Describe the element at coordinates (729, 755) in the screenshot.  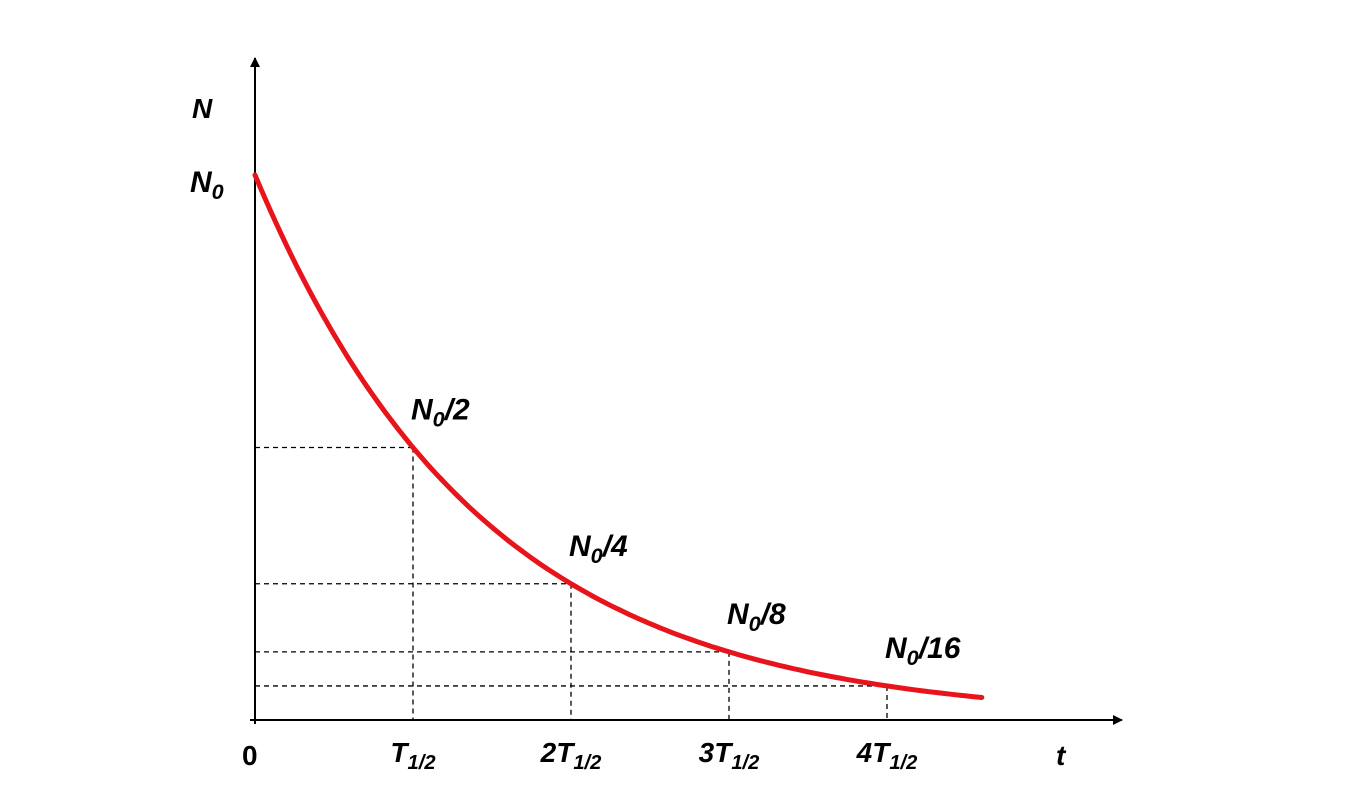
I see `x-tick-label: 3T1/2` at that location.